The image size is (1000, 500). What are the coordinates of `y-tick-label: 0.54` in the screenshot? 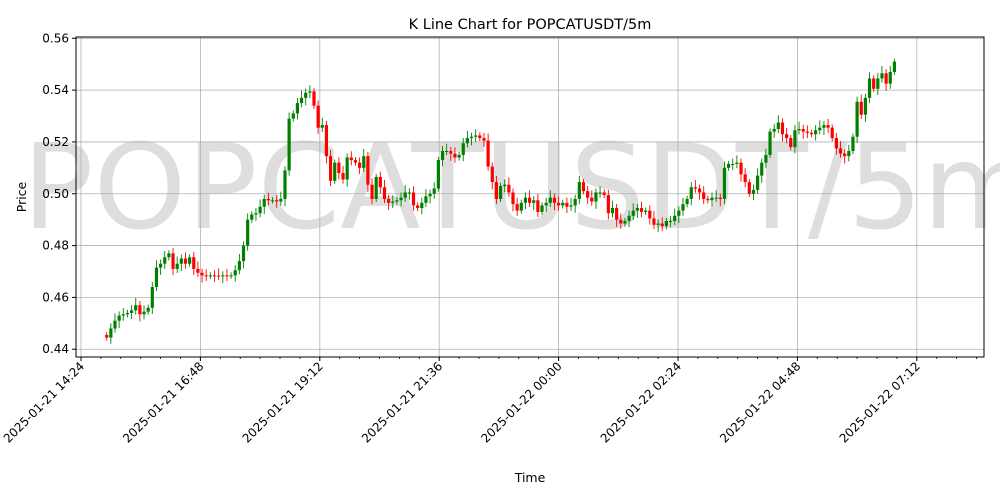 It's located at (55, 90).